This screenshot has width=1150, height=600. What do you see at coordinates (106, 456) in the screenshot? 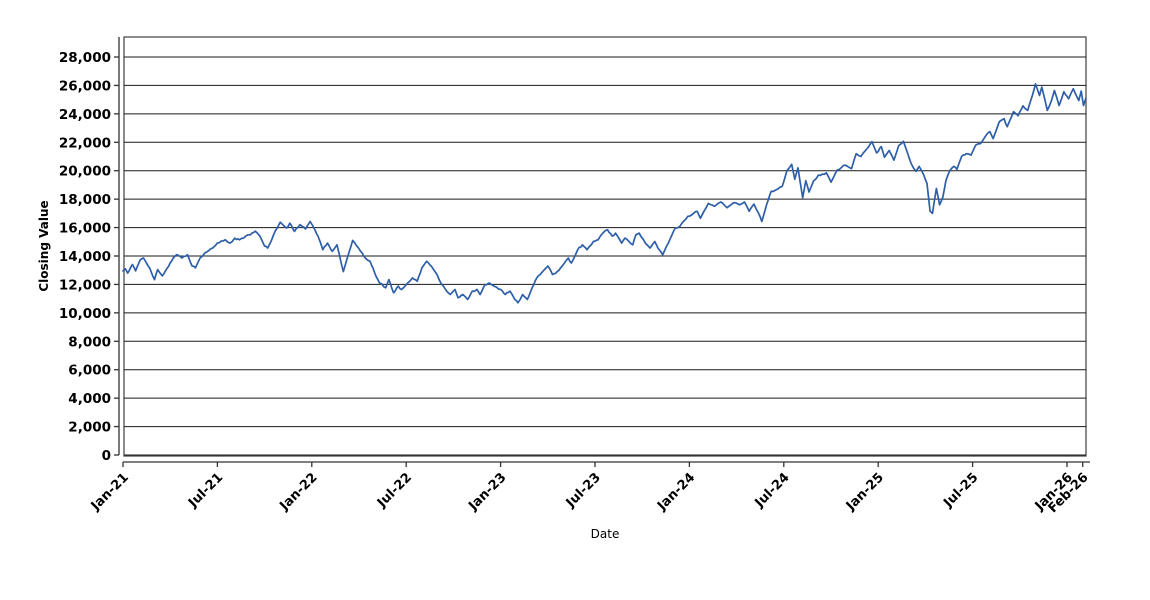
I see `y-tick-label: 0` at bounding box center [106, 456].